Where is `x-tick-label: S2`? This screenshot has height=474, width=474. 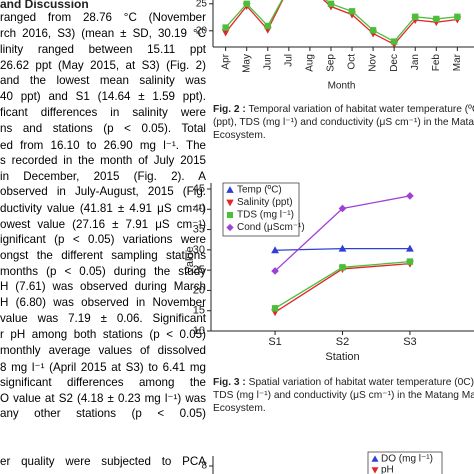 x-tick-label: S2 is located at coordinates (342, 342).